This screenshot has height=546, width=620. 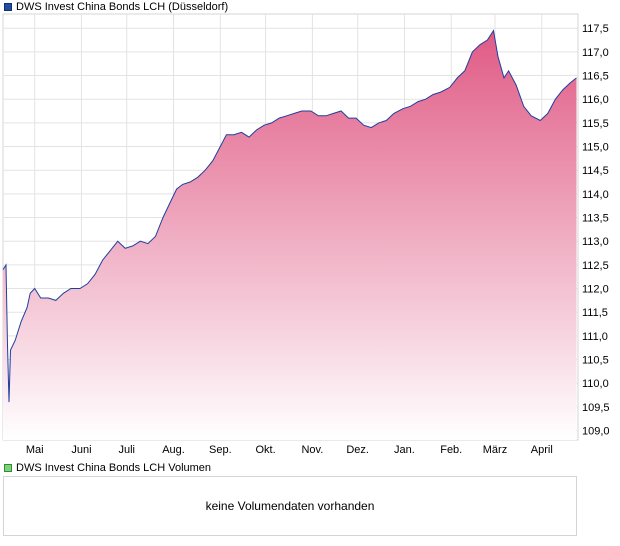 What do you see at coordinates (8, 7) in the screenshot?
I see `price-legend-swatch` at bounding box center [8, 7].